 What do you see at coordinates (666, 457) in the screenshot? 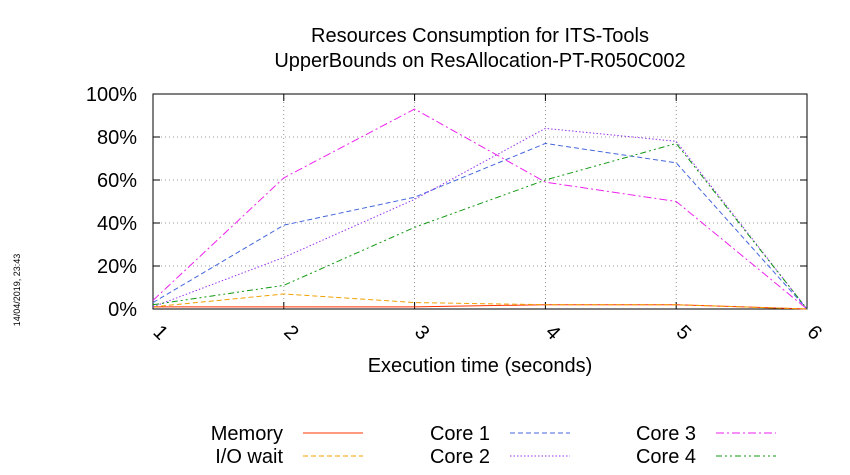
I see `legend-label: Core 4` at bounding box center [666, 457].